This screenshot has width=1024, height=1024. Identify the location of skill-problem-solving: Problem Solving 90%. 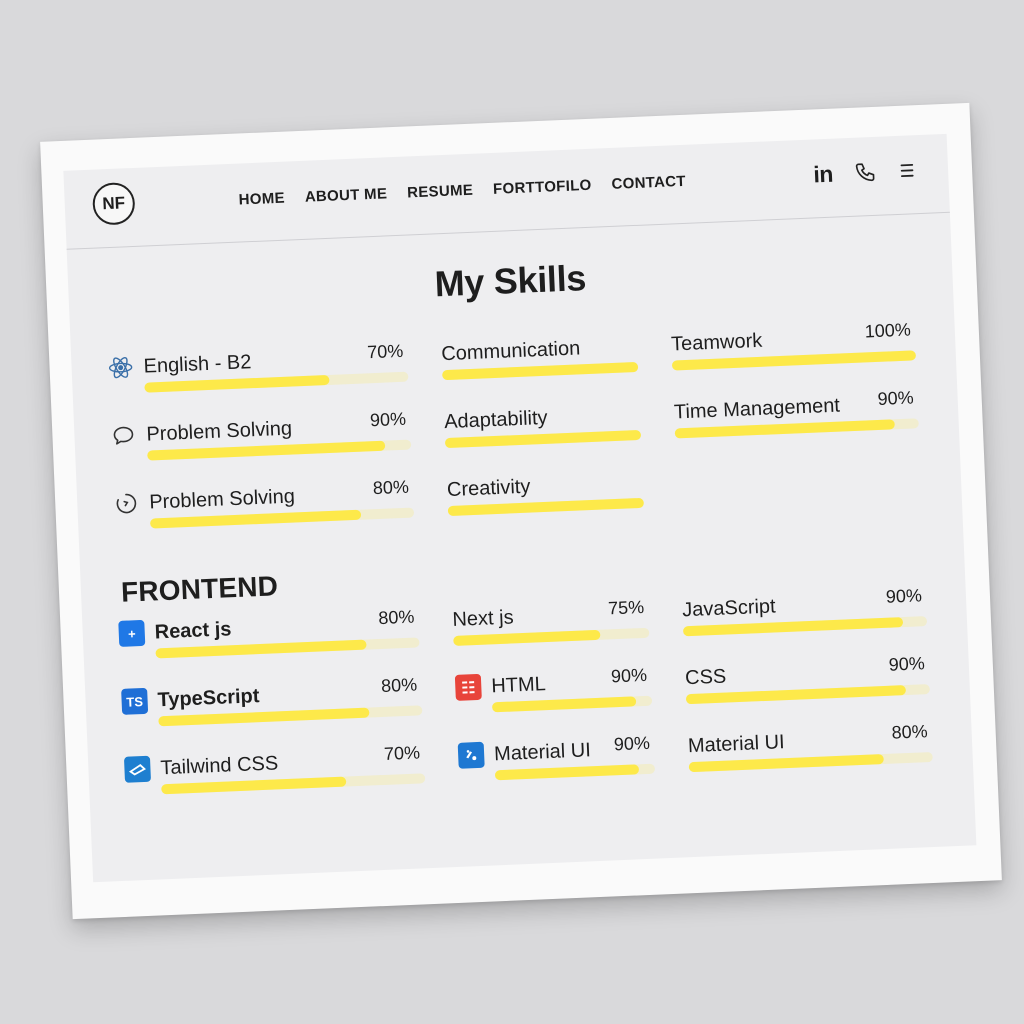
(261, 436).